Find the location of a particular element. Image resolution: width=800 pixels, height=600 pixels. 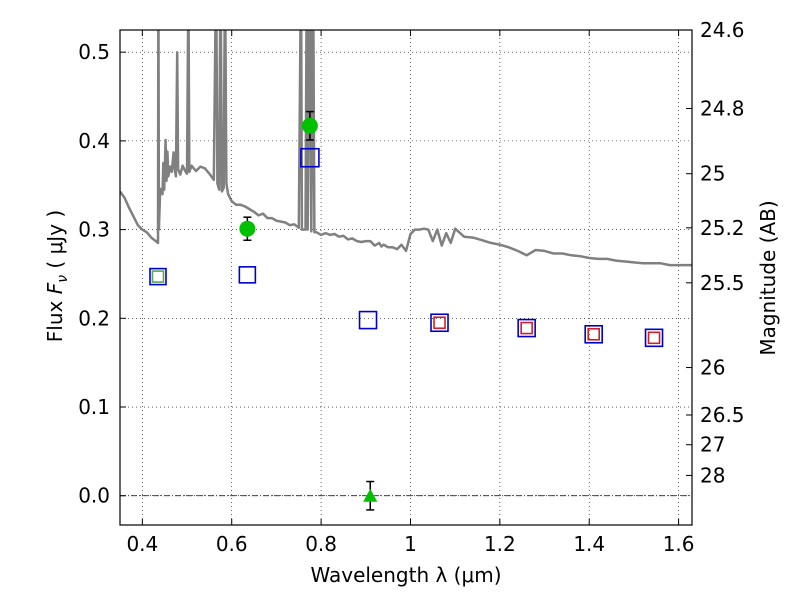

y-axis-title: Flux Fν ( μJy ) is located at coordinates (57, 276).